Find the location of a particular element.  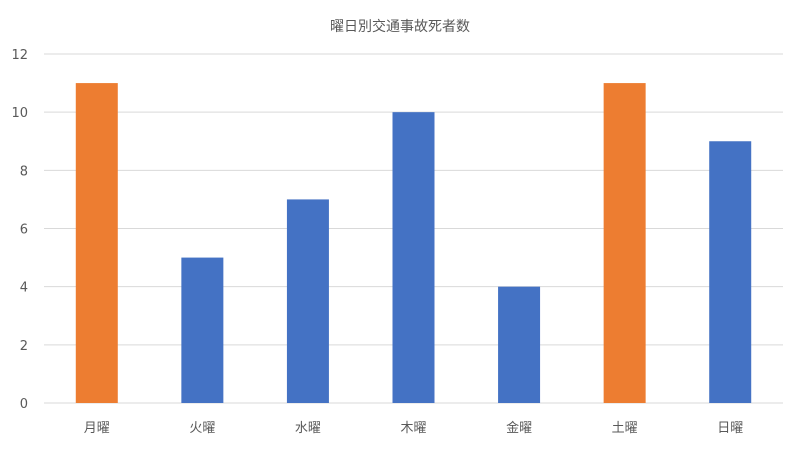

x-category-label: 木曜 is located at coordinates (413, 428).